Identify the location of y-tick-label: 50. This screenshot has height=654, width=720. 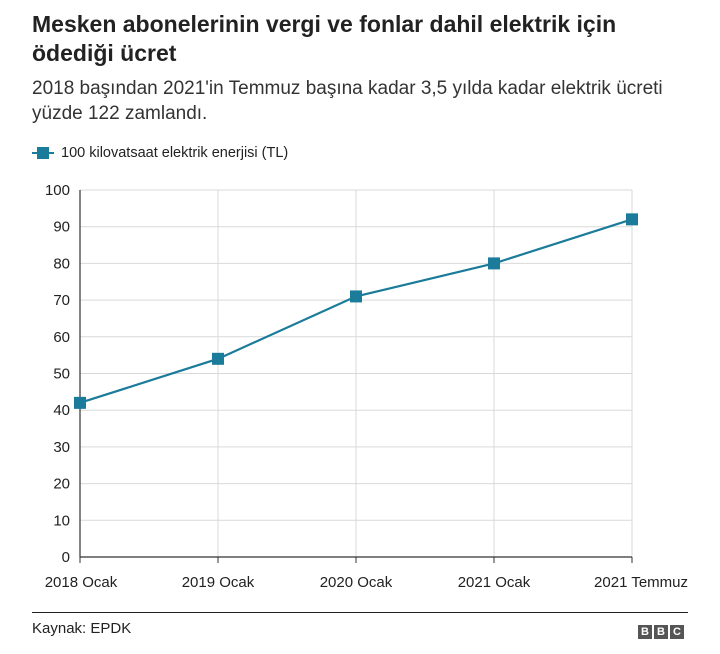
(61, 374).